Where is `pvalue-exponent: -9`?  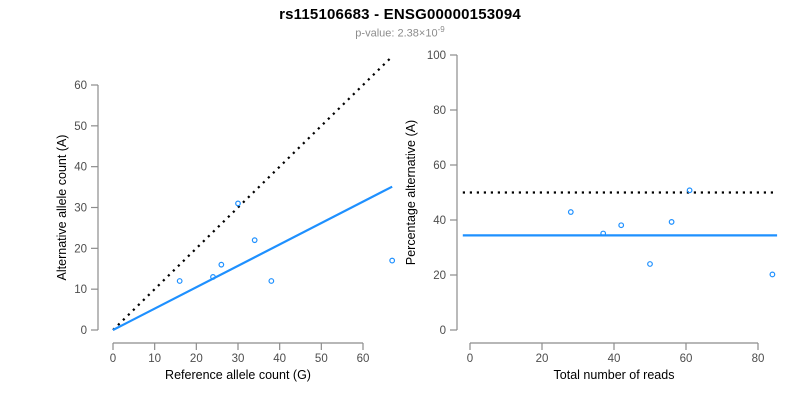 pvalue-exponent: -9 is located at coordinates (441, 29).